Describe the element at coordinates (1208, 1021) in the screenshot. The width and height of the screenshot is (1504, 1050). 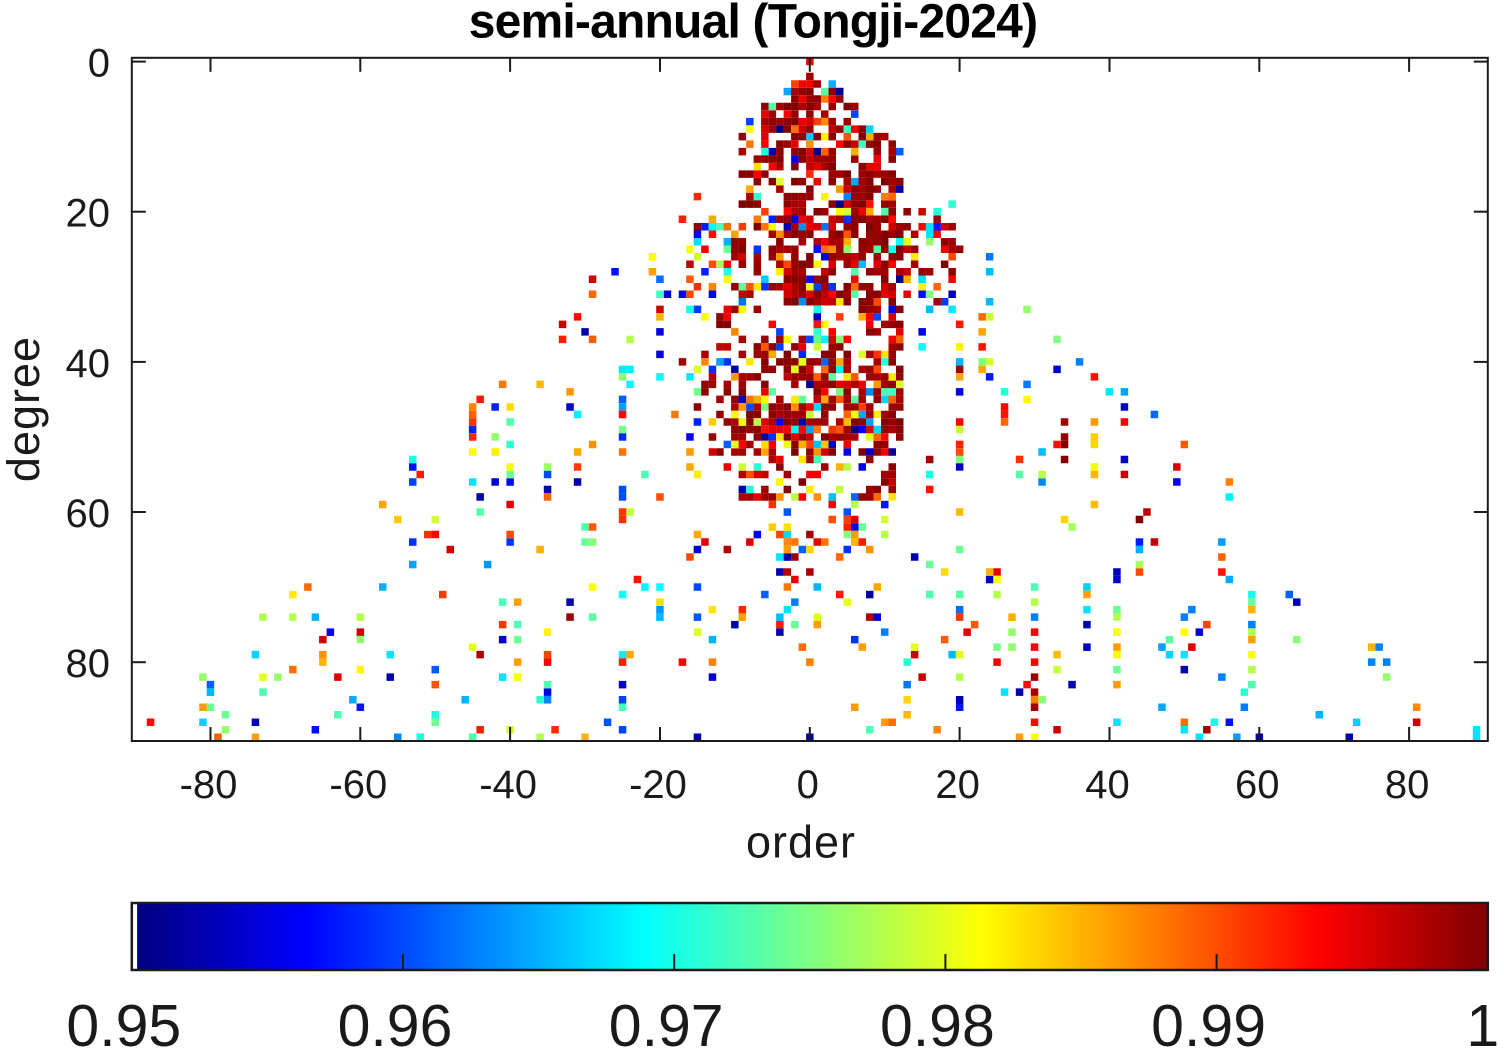
I see `svg-text: 0.99` at that location.